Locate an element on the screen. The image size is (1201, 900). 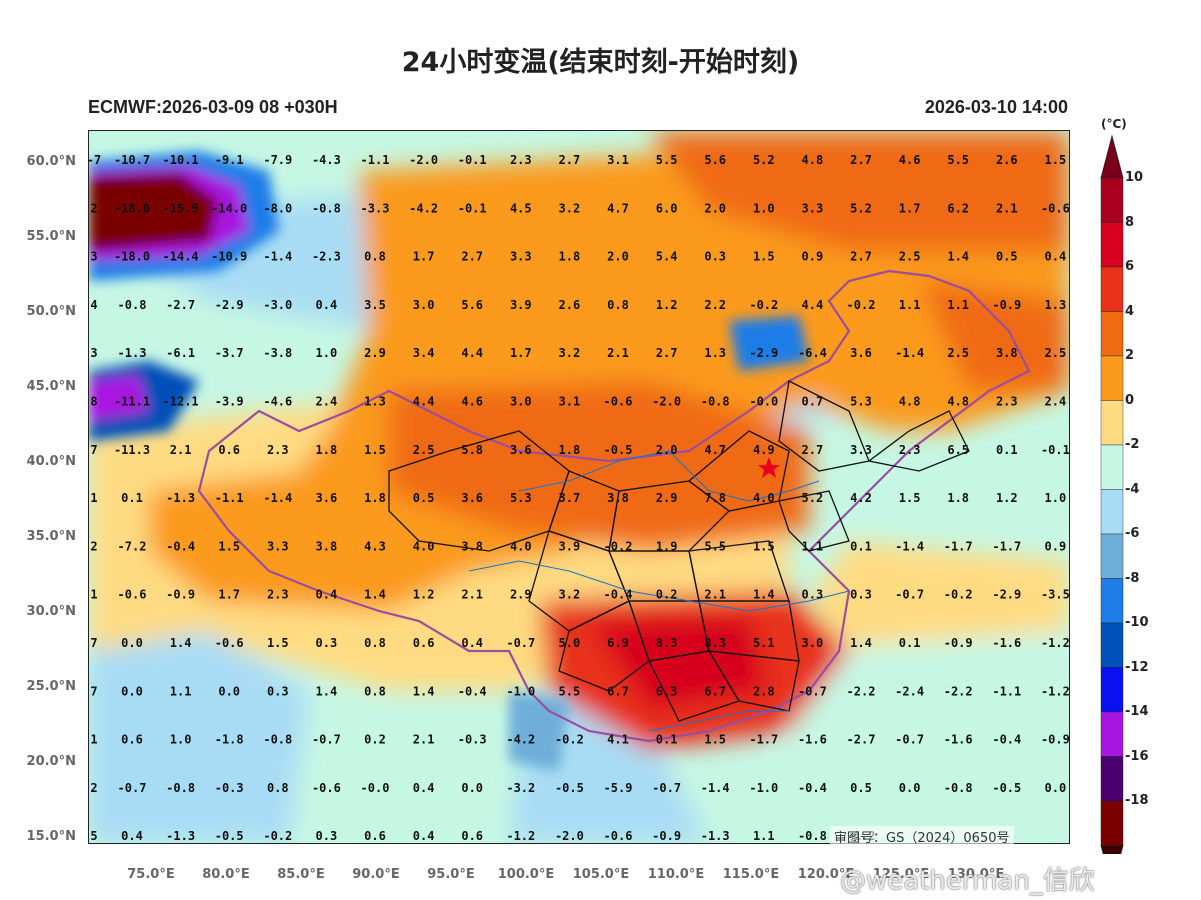
grid-value: 3.4 is located at coordinates (424, 353).